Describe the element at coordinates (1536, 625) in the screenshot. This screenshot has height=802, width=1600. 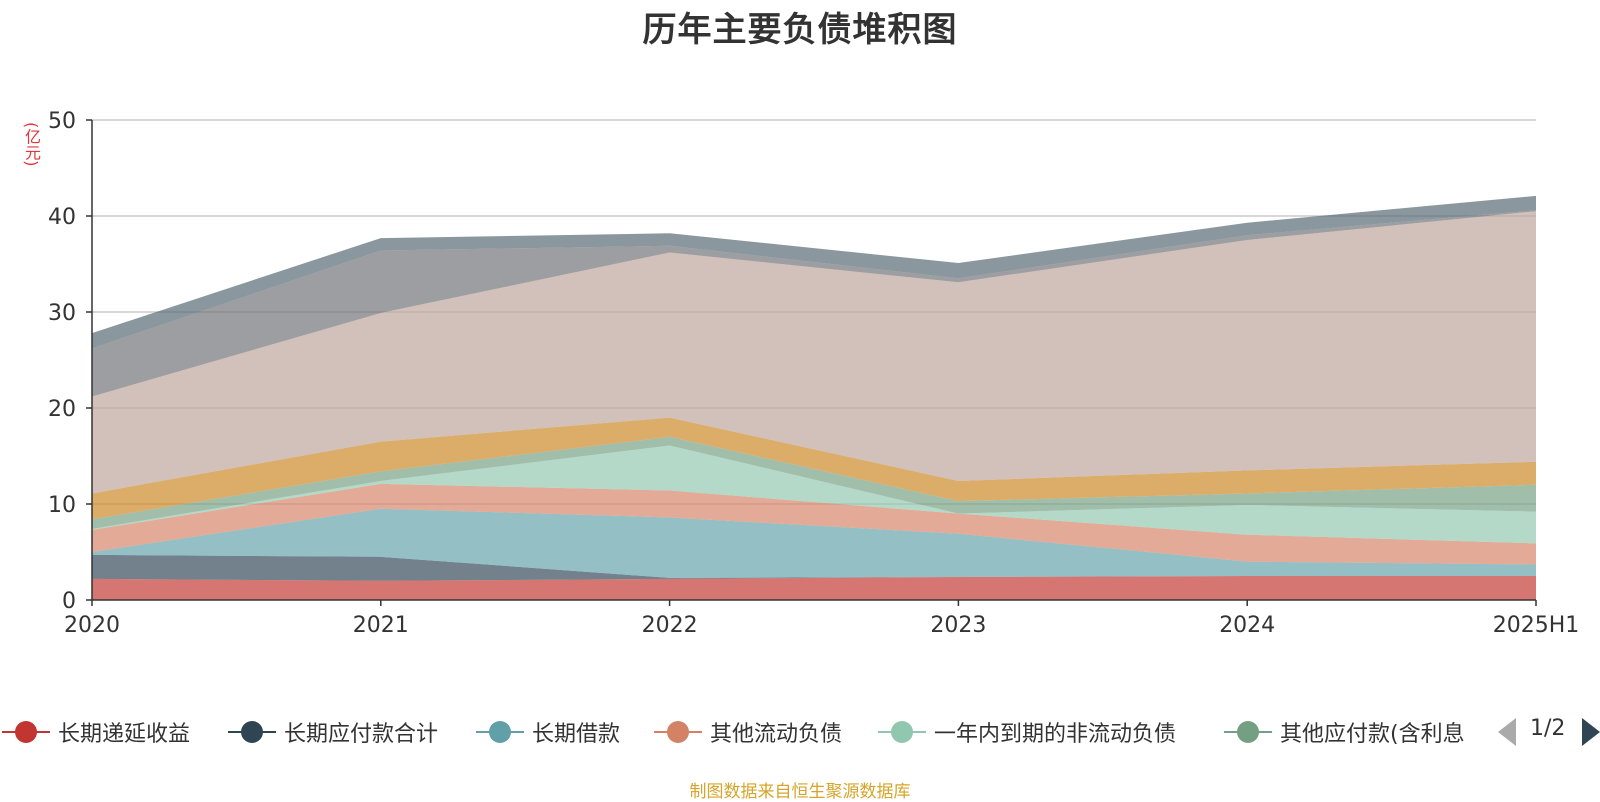
I see `x-tick-label: 2025H1` at that location.